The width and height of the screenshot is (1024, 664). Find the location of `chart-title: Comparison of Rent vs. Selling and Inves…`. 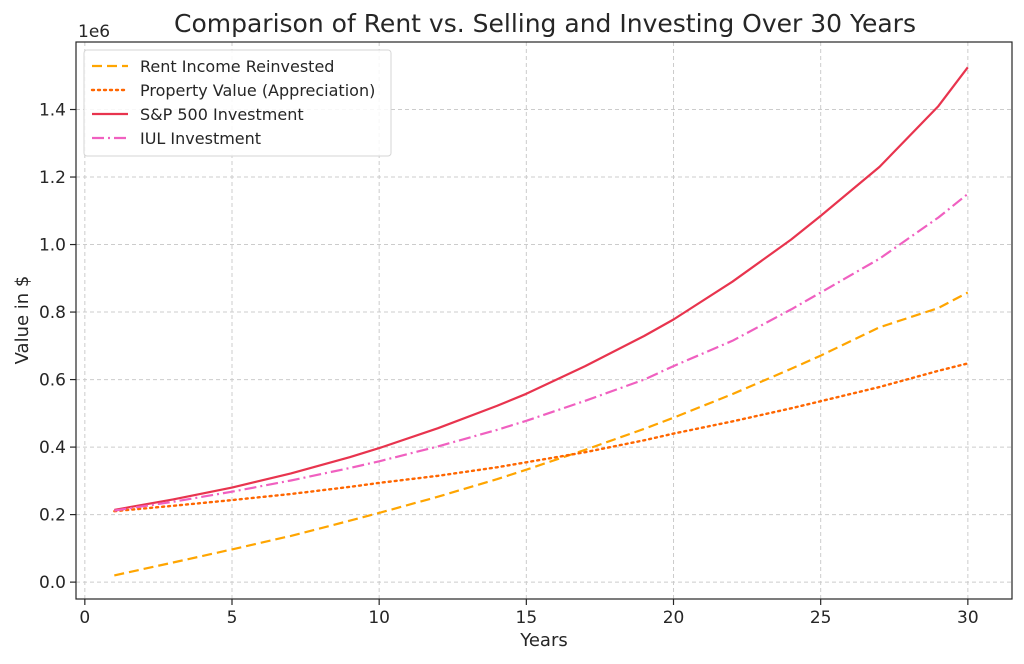

chart-title: Comparison of Rent vs. Selling and Inves… is located at coordinates (545, 23).